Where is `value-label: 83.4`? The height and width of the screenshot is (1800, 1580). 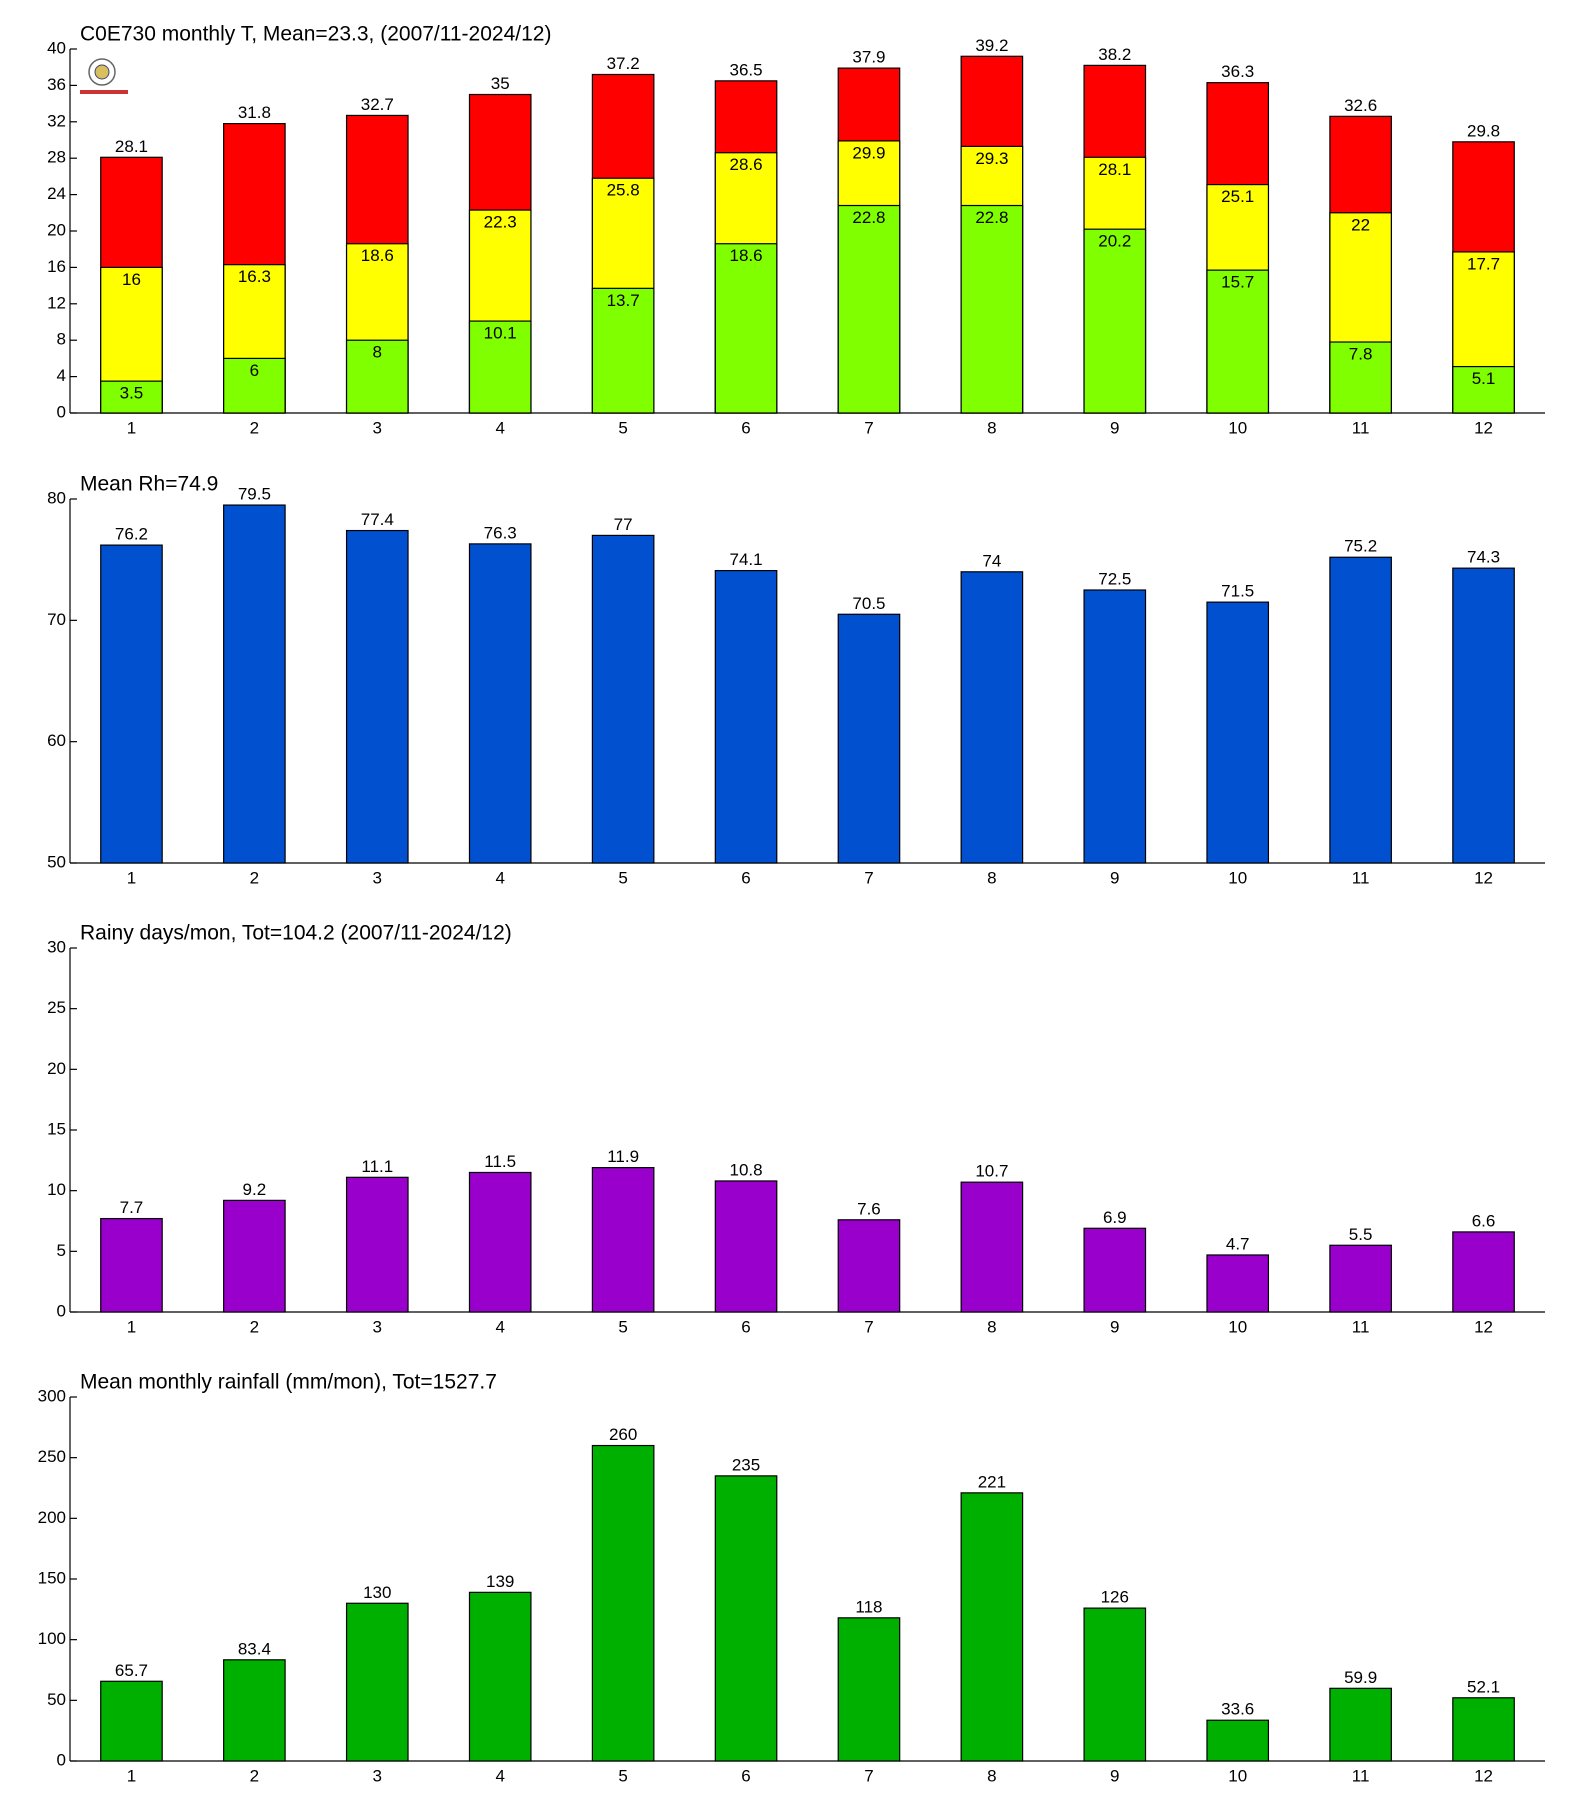
value-label: 83.4 is located at coordinates (254, 1648).